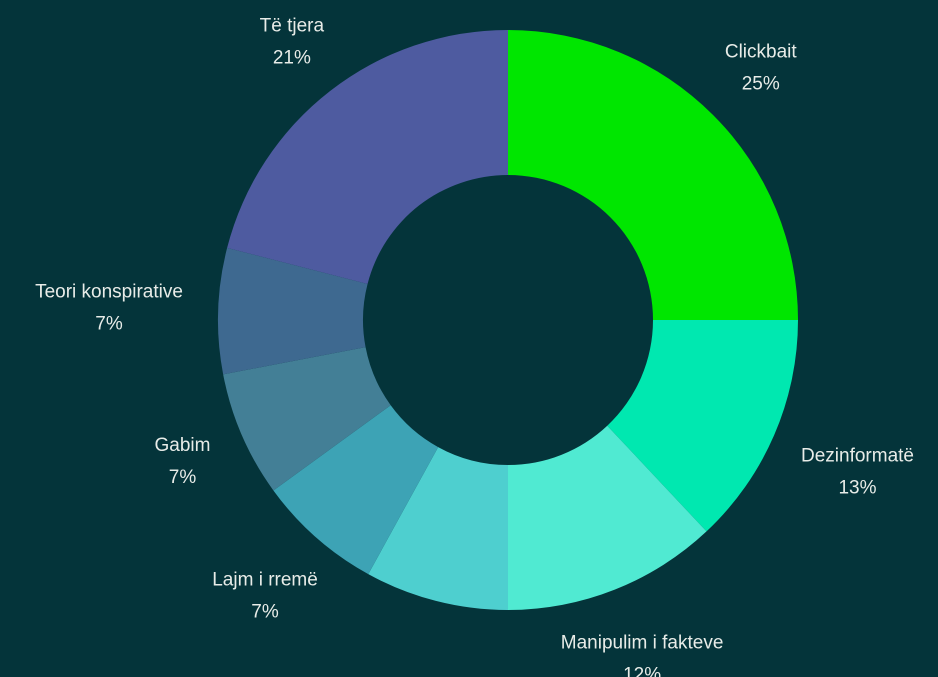 Image resolution: width=938 pixels, height=677 pixels. Describe the element at coordinates (761, 83) in the screenshot. I see `slice-value: 25%` at that location.